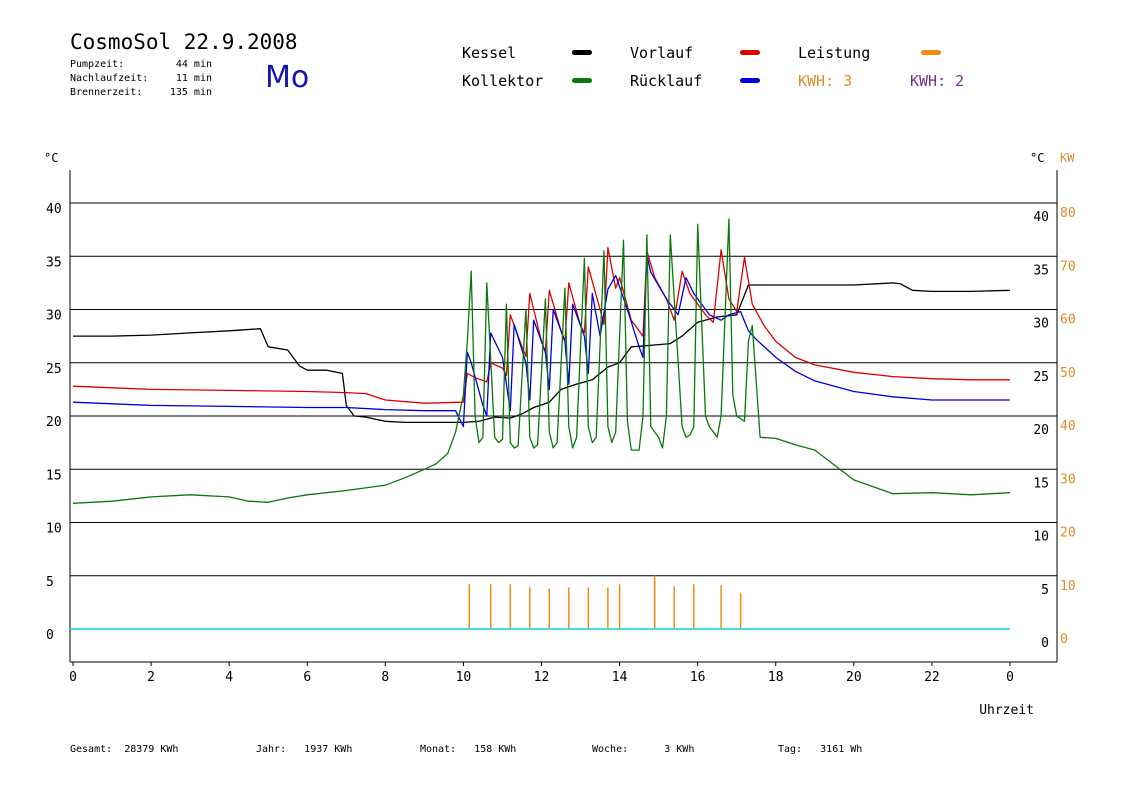  I want to click on x-tick-4: 8, so click(385, 677).